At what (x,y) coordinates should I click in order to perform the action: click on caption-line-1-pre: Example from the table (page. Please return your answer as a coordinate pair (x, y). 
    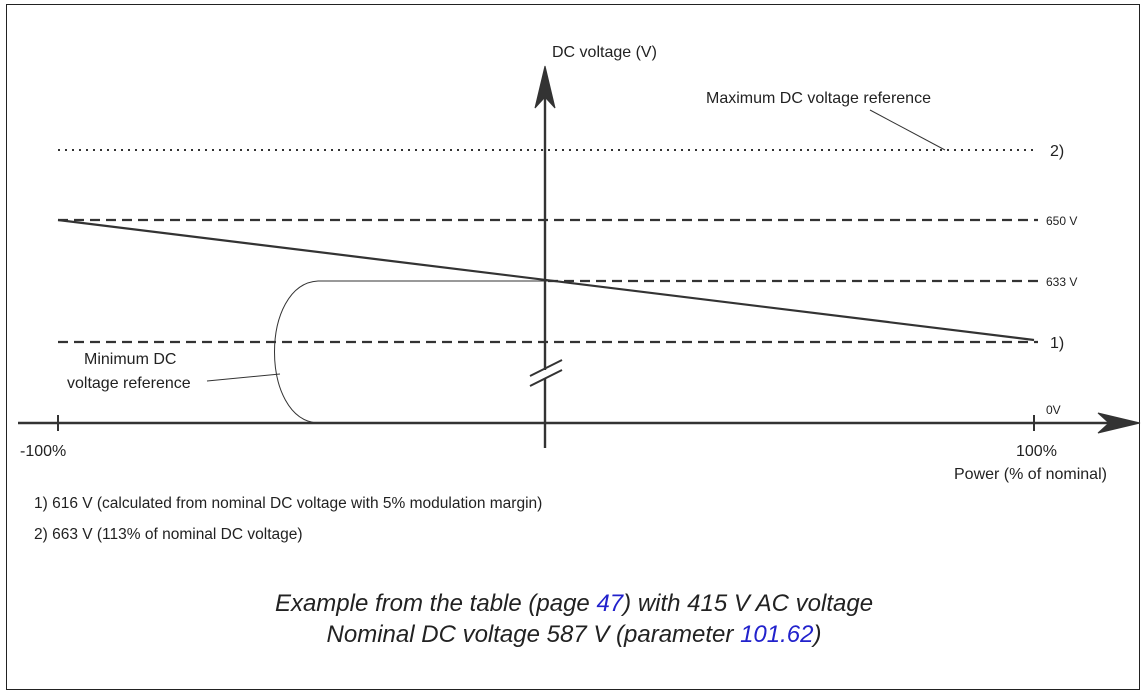
    Looking at the image, I should click on (435, 603).